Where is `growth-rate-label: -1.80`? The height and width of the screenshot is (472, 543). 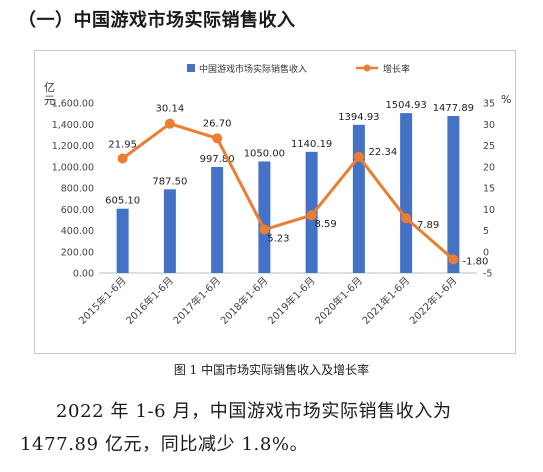 growth-rate-label: -1.80 is located at coordinates (475, 261).